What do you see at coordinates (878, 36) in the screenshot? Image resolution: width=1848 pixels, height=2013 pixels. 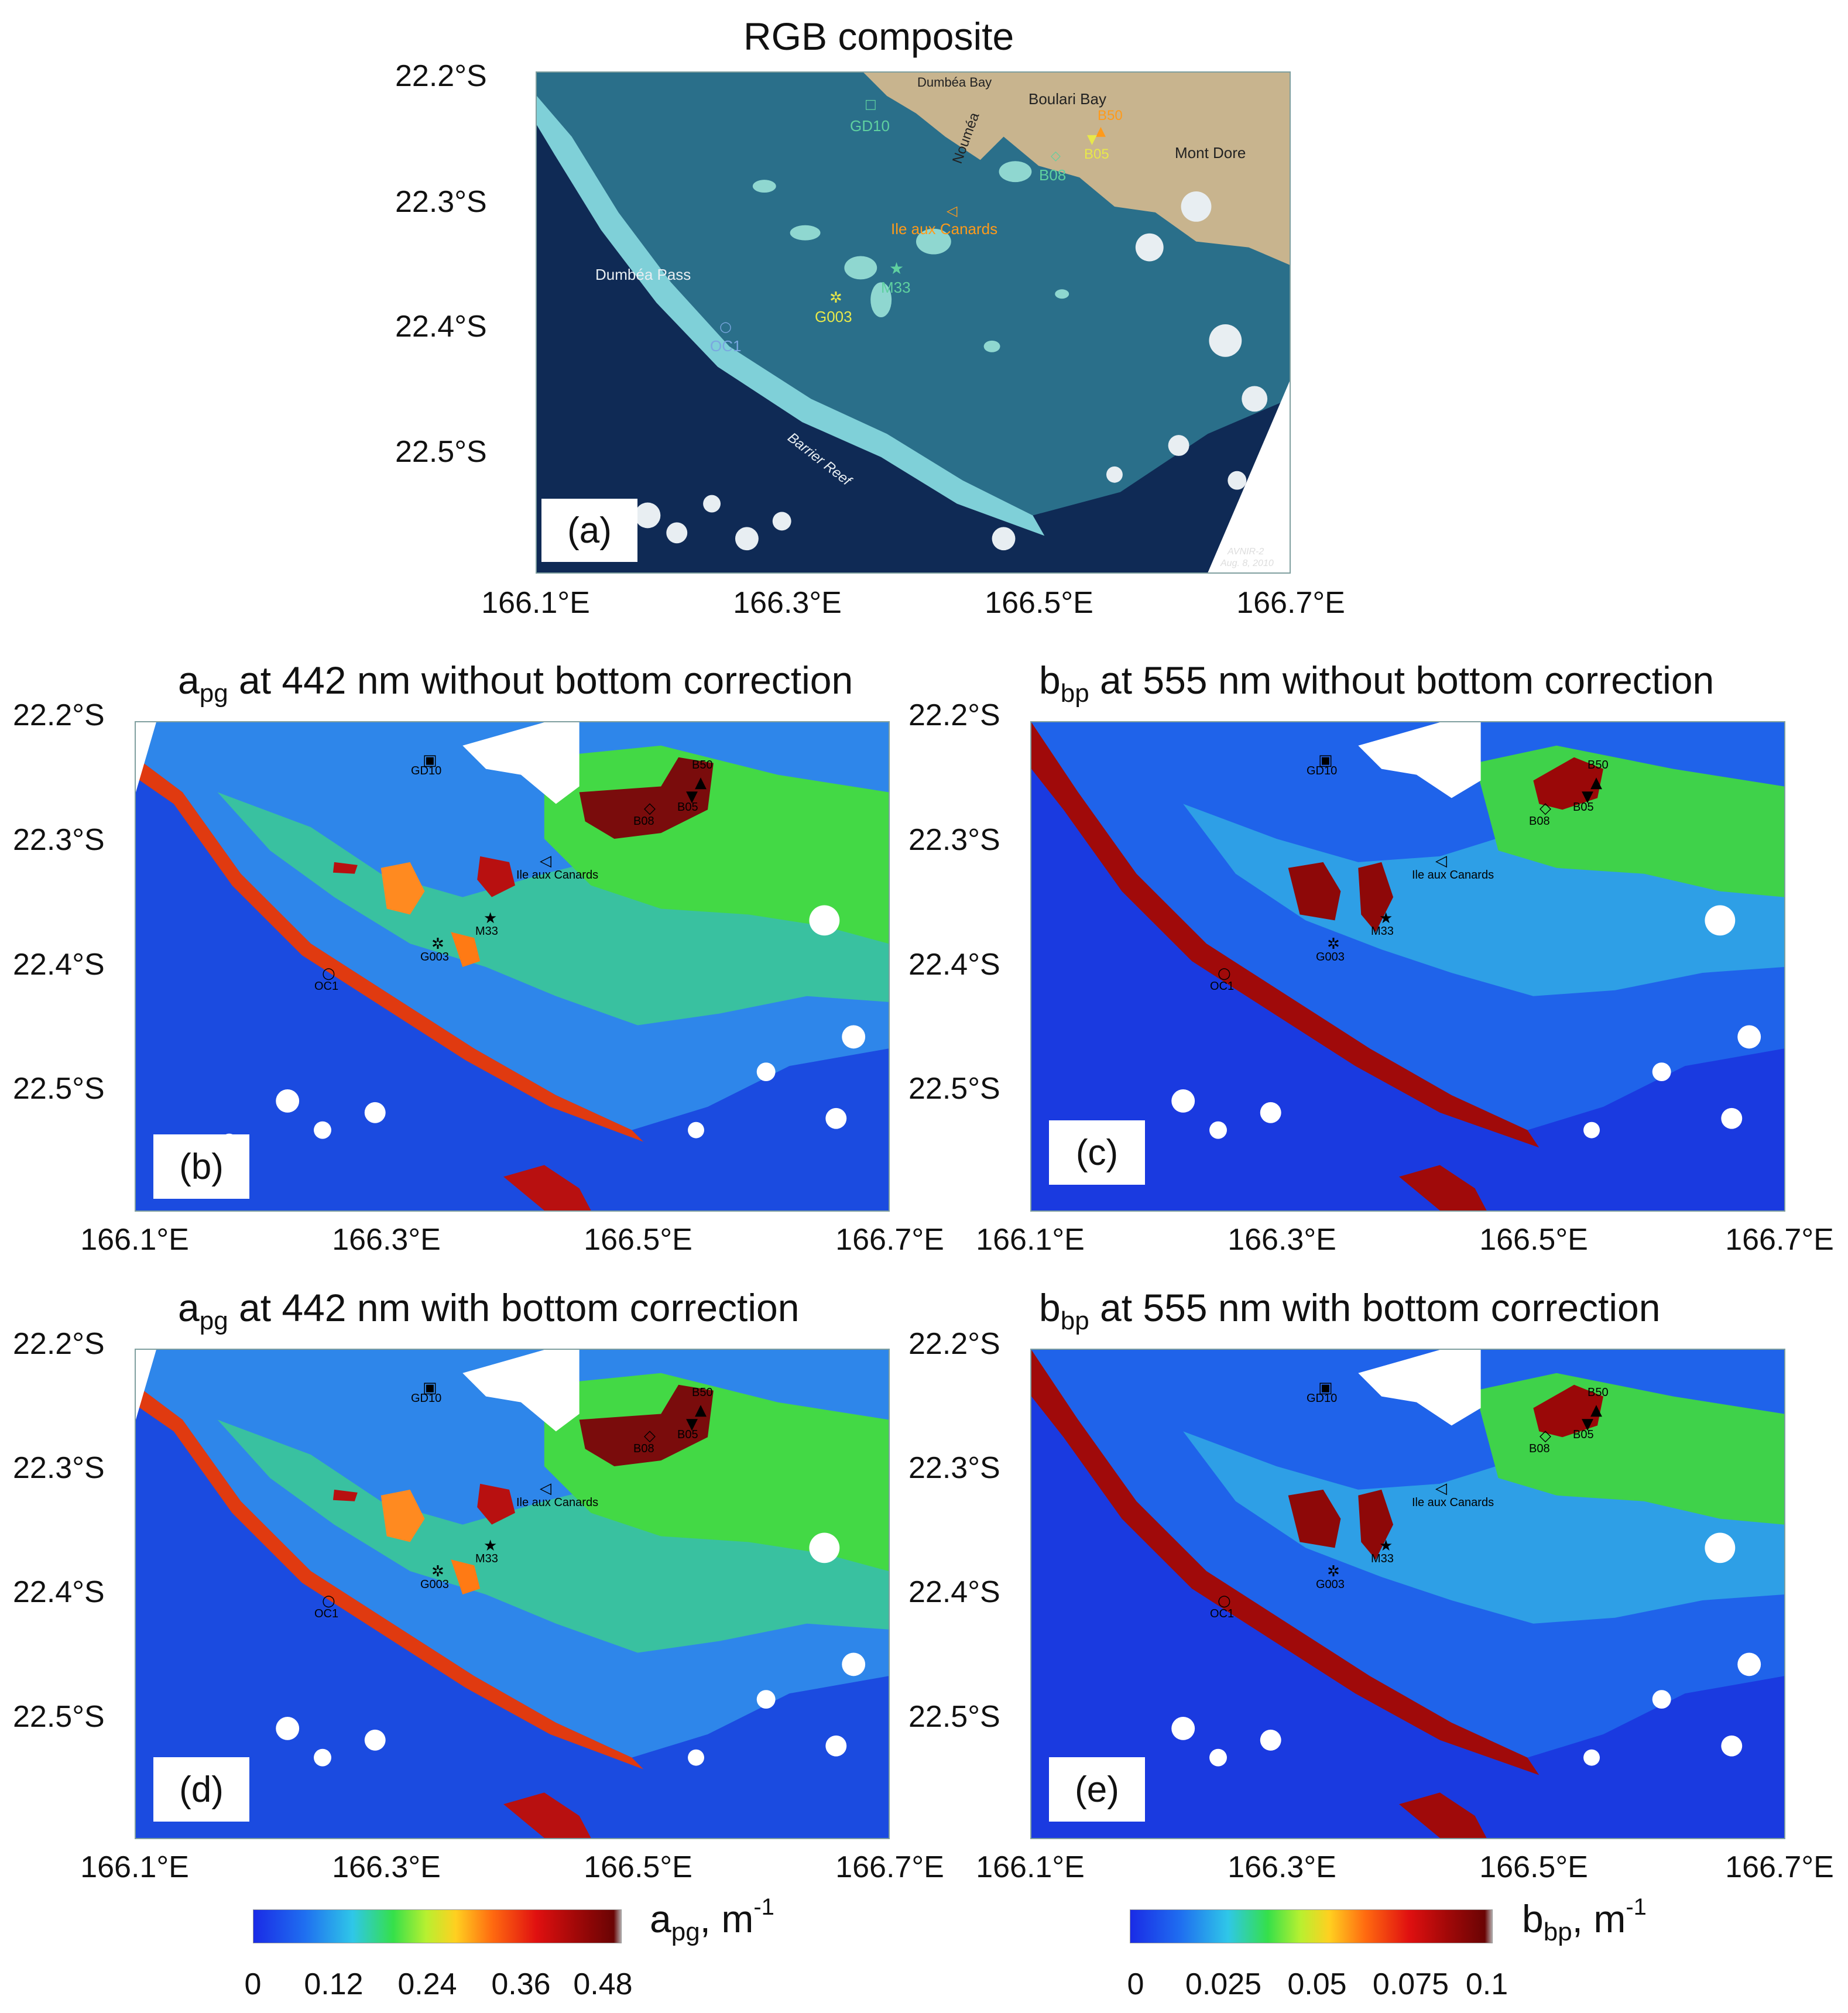 I see `panel-a-title: RGB composite` at bounding box center [878, 36].